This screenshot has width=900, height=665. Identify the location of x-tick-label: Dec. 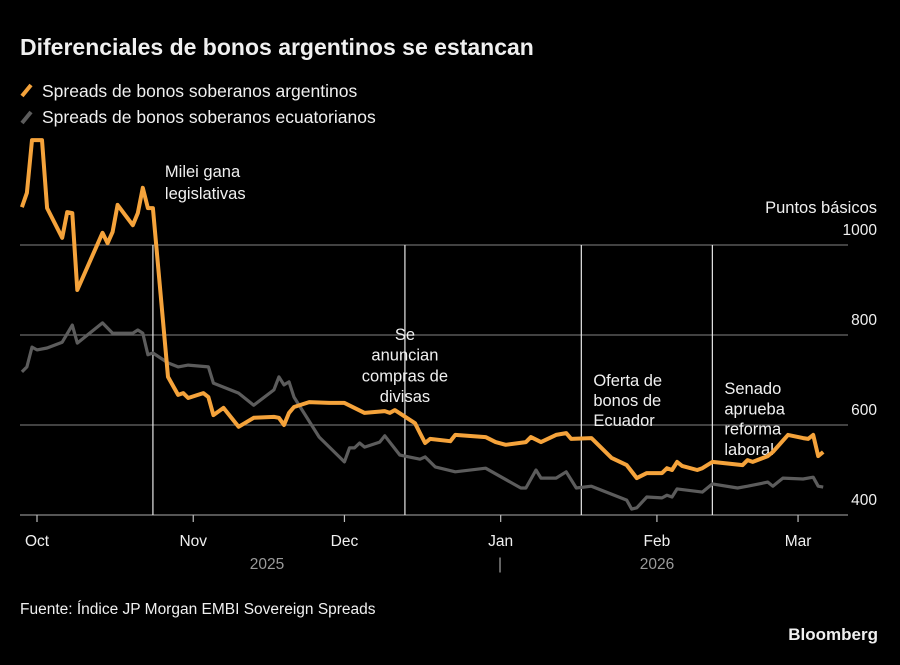
(345, 541).